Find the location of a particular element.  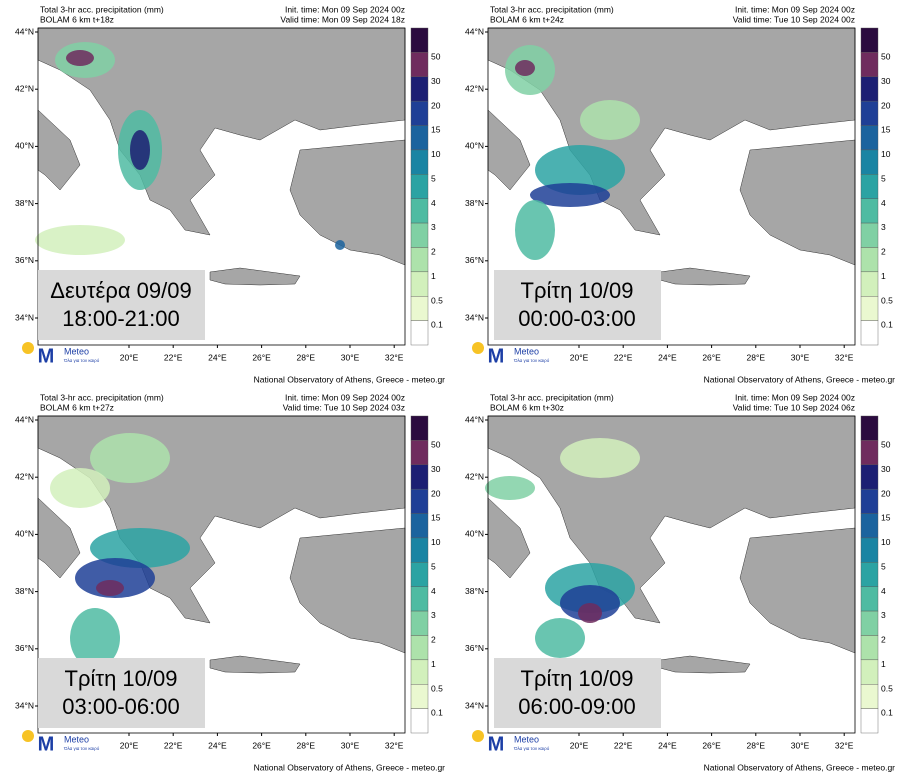

lat-label: 36°N is located at coordinates (24, 260).